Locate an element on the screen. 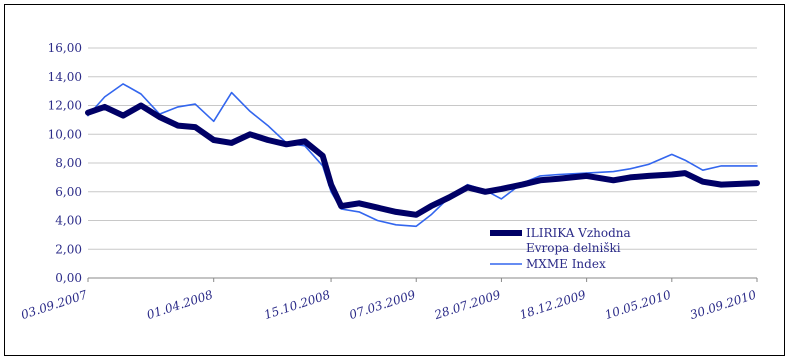 The image size is (790, 361). y-tick-label: 4,00 is located at coordinates (68, 221).